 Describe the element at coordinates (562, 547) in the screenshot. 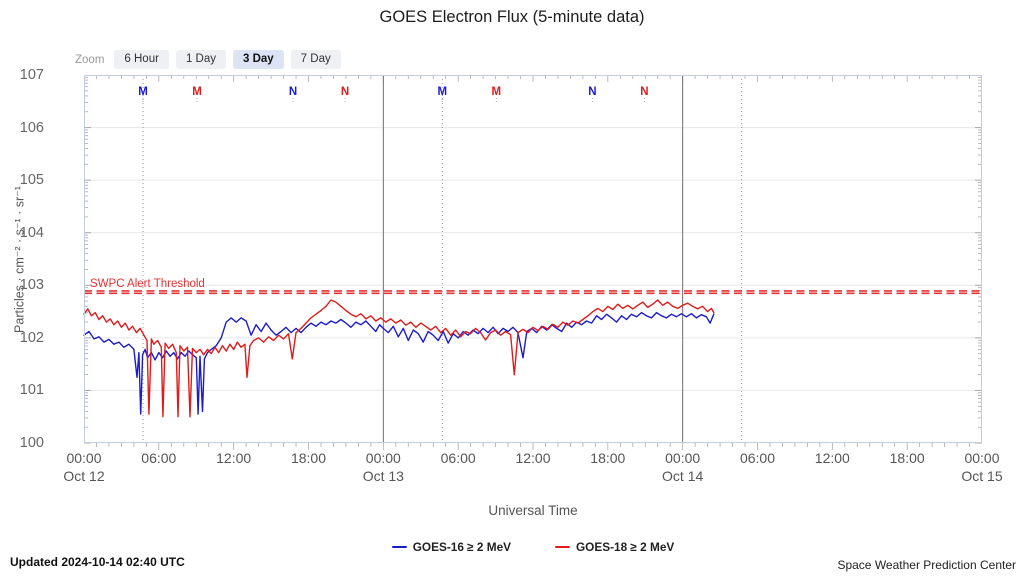

I see `goes18-legend-dash-icon` at that location.